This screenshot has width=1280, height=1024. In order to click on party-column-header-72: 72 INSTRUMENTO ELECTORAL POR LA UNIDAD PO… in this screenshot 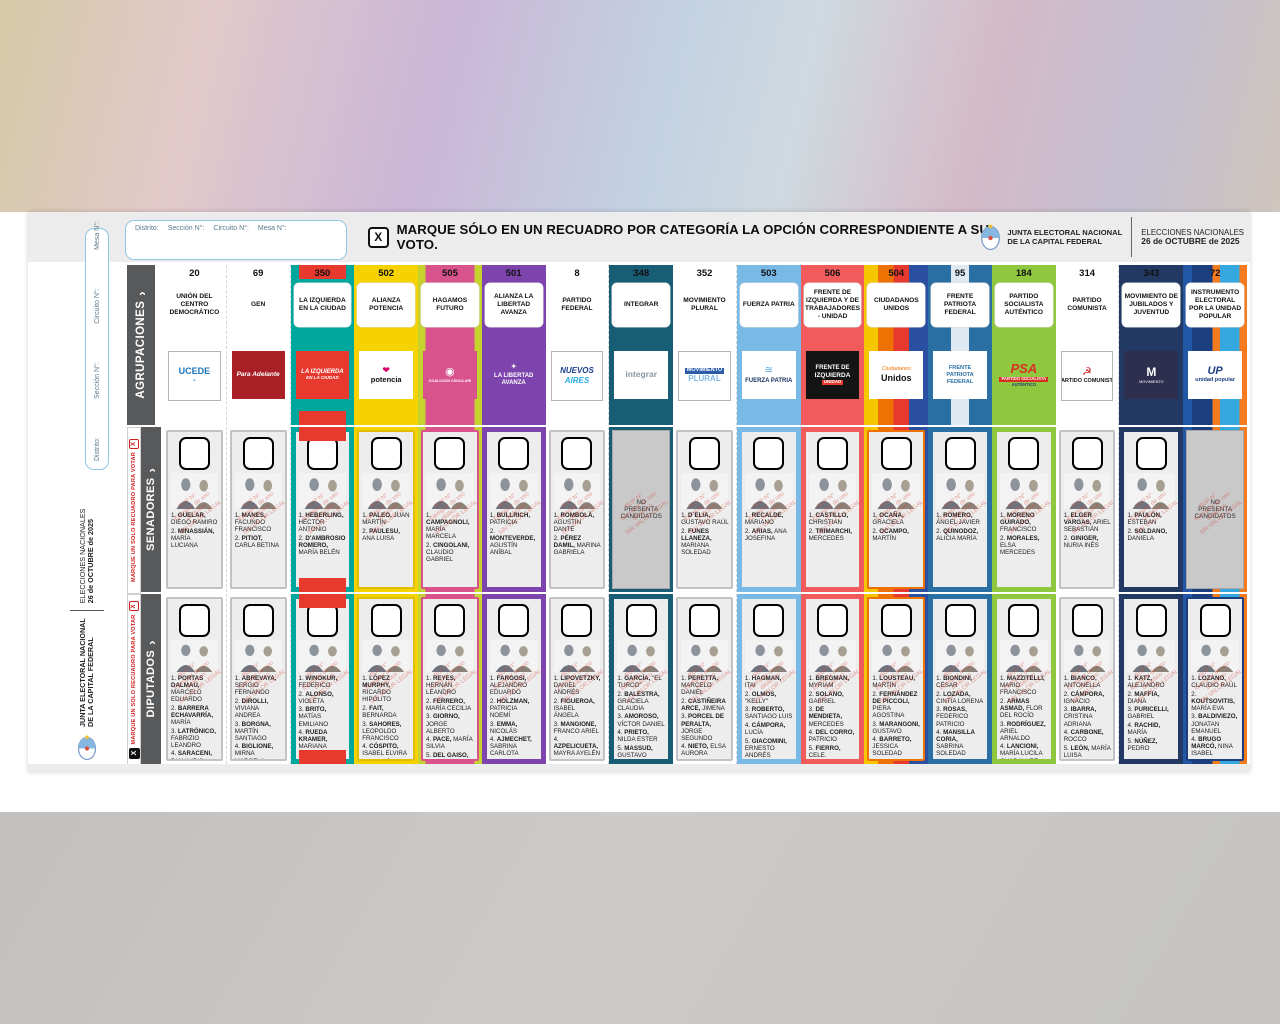, I will do `click(1215, 345)`.